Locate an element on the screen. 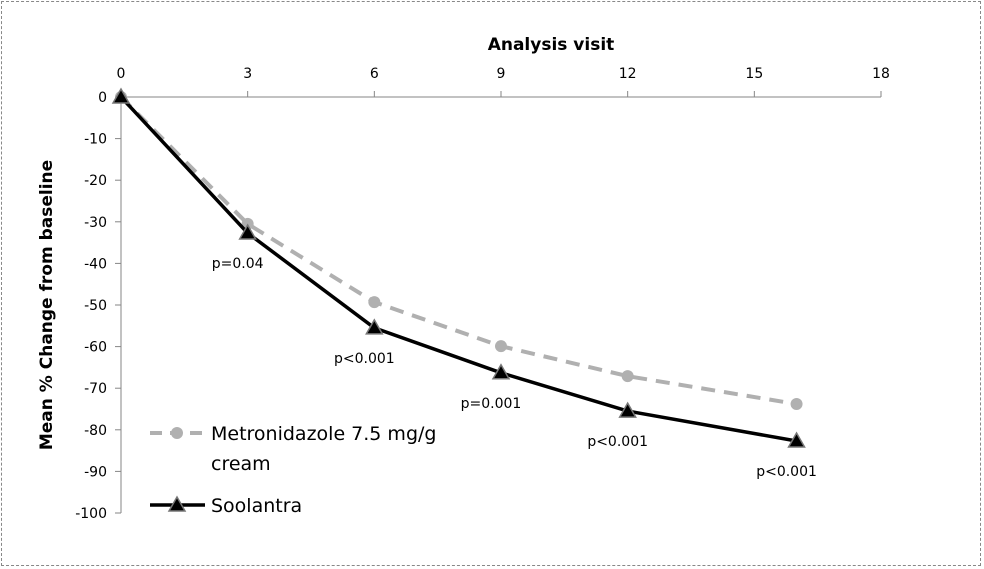 The height and width of the screenshot is (569, 984). x-tick-label: 12 is located at coordinates (628, 74).